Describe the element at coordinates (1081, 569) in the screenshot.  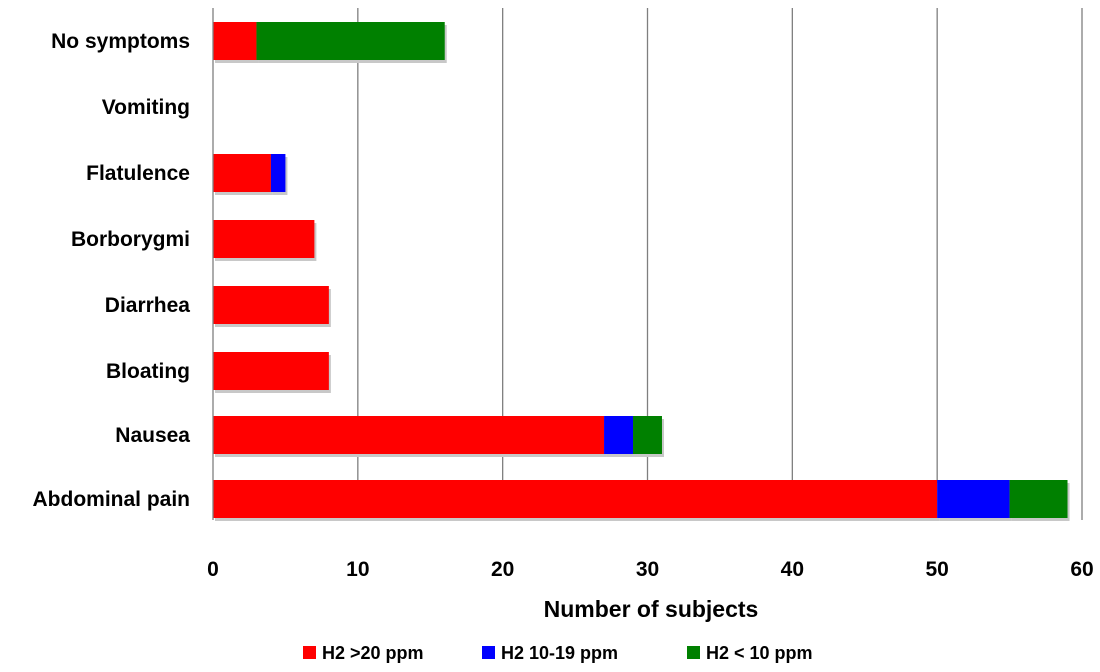
I see `x-tick-label: 60` at that location.